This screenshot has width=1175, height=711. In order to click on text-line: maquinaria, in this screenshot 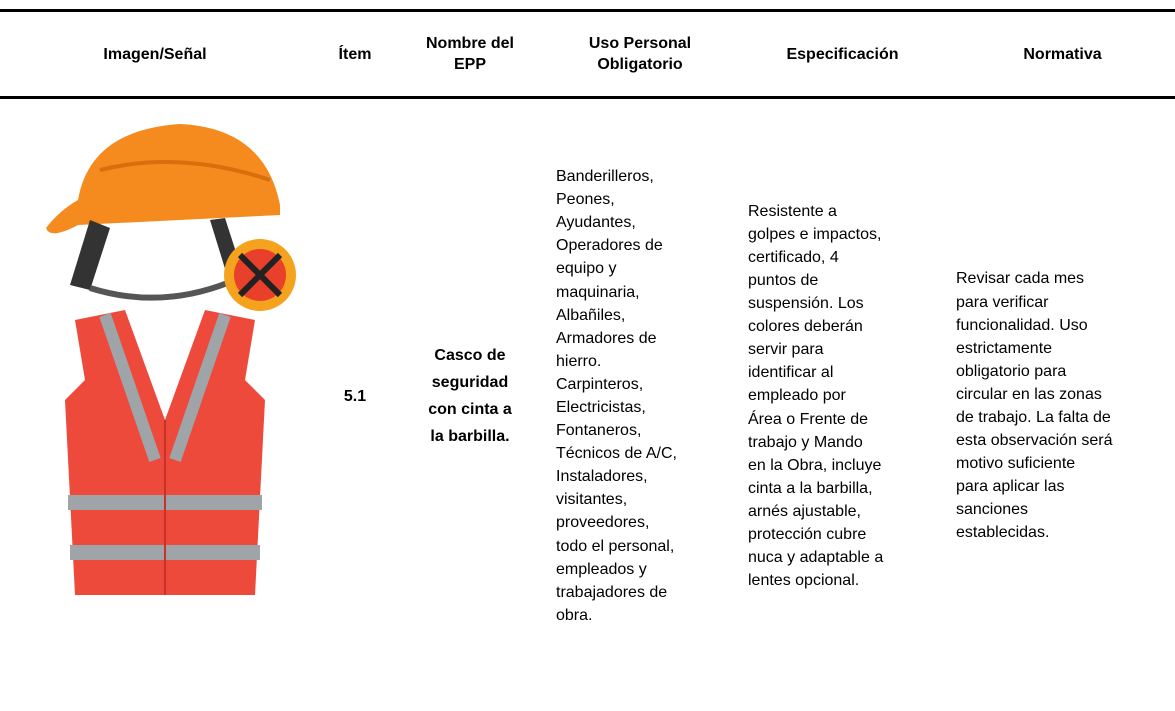, I will do `click(598, 292)`.